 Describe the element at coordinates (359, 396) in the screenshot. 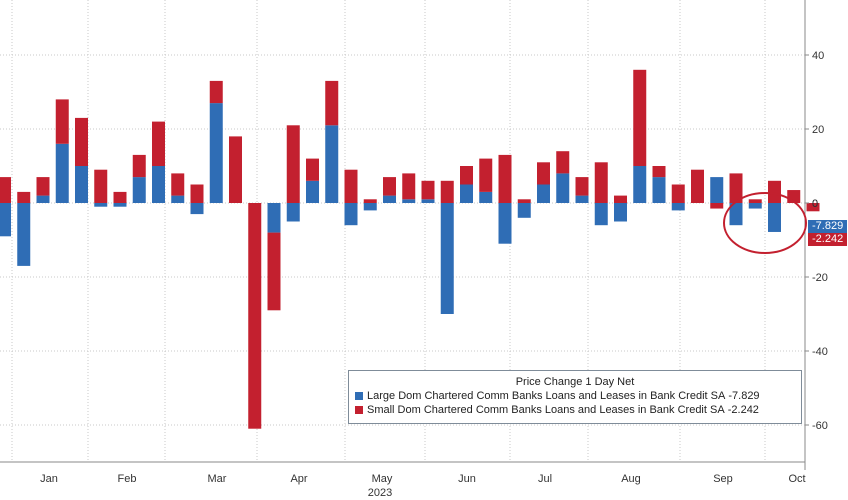

I see `legend-swatch-large` at that location.